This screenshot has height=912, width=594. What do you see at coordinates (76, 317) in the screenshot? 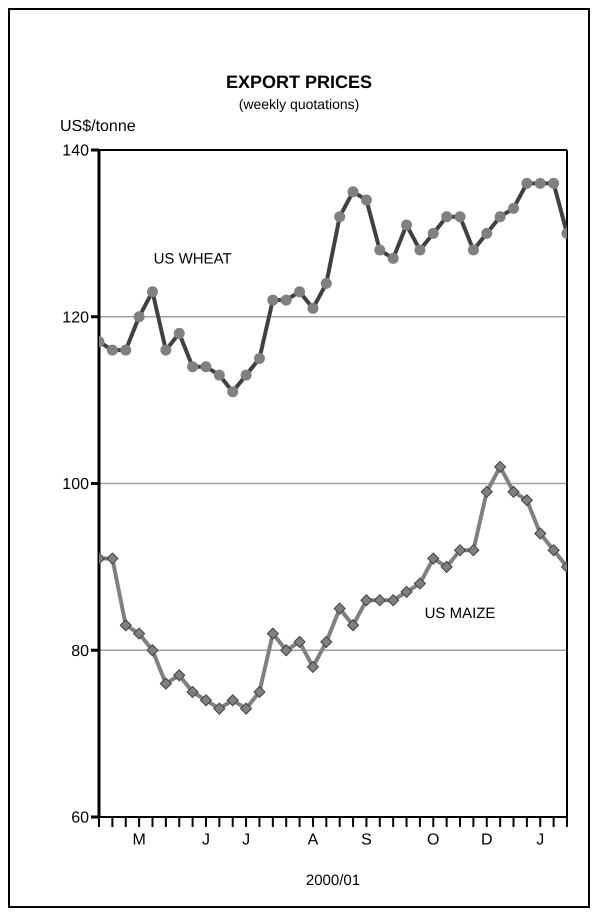
I see `y-tick-label: 120` at bounding box center [76, 317].